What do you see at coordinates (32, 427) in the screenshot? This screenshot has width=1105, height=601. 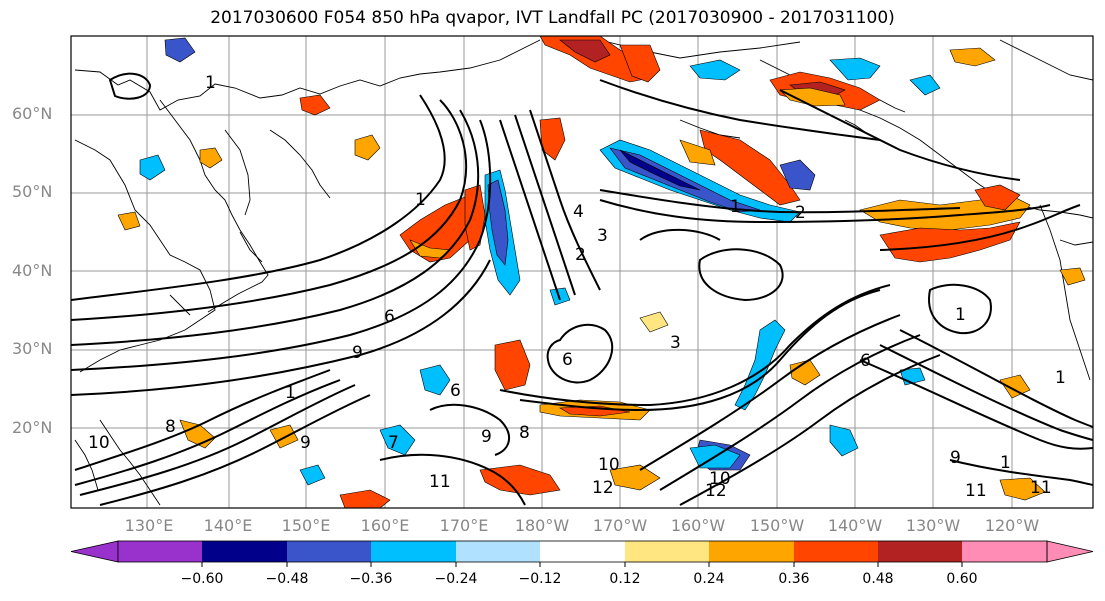 I see `lat-label-20n: 20°N` at bounding box center [32, 427].